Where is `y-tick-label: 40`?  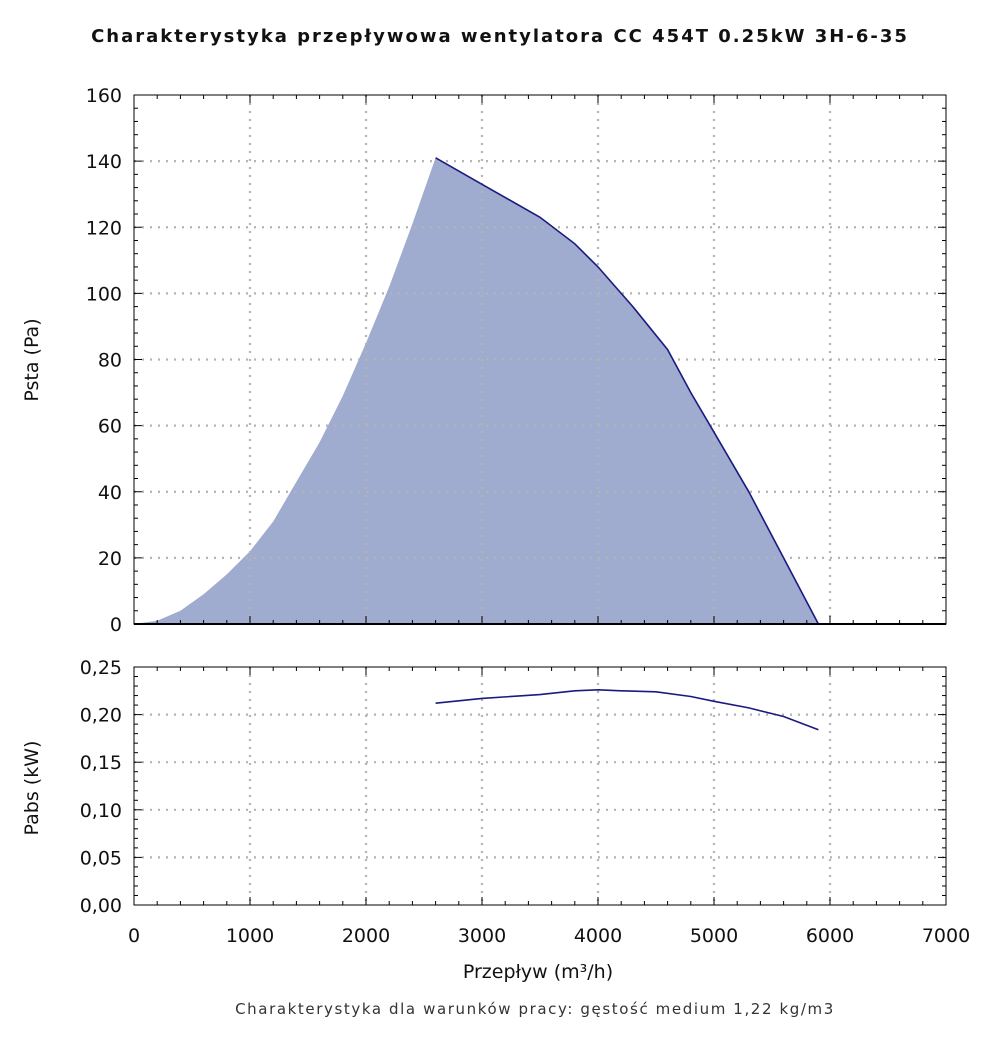 y-tick-label: 40 is located at coordinates (110, 493).